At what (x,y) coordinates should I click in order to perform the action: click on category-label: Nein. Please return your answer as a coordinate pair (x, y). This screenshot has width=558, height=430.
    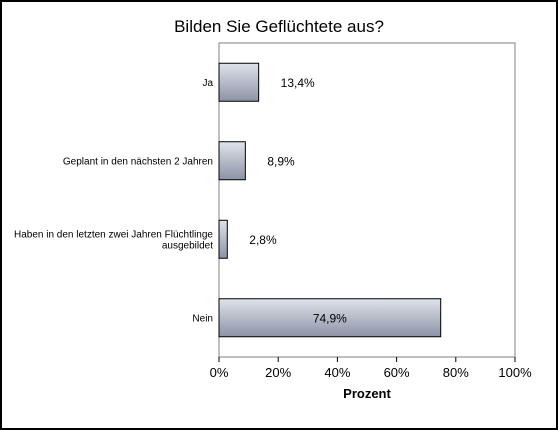
    Looking at the image, I should click on (202, 318).